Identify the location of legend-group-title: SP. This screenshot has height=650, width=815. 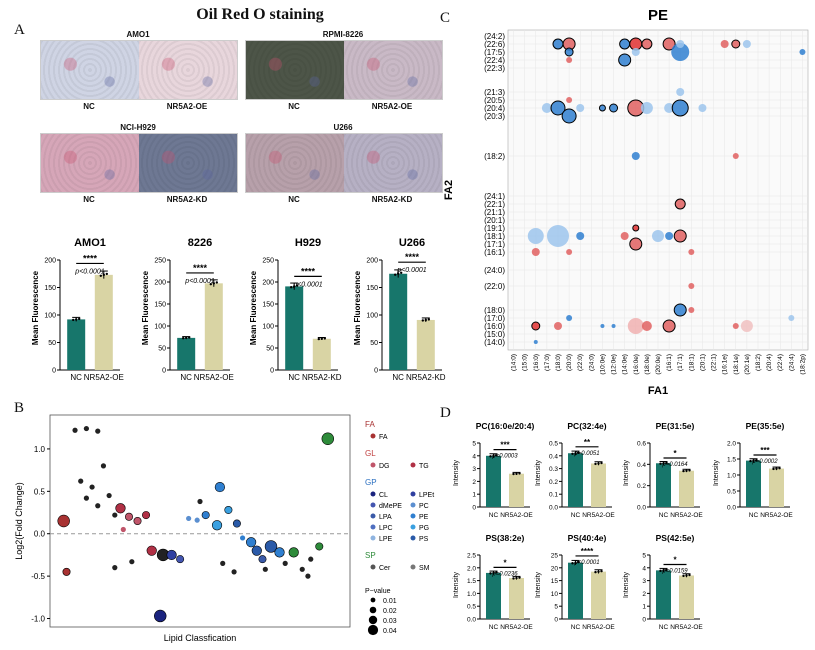
(370, 555).